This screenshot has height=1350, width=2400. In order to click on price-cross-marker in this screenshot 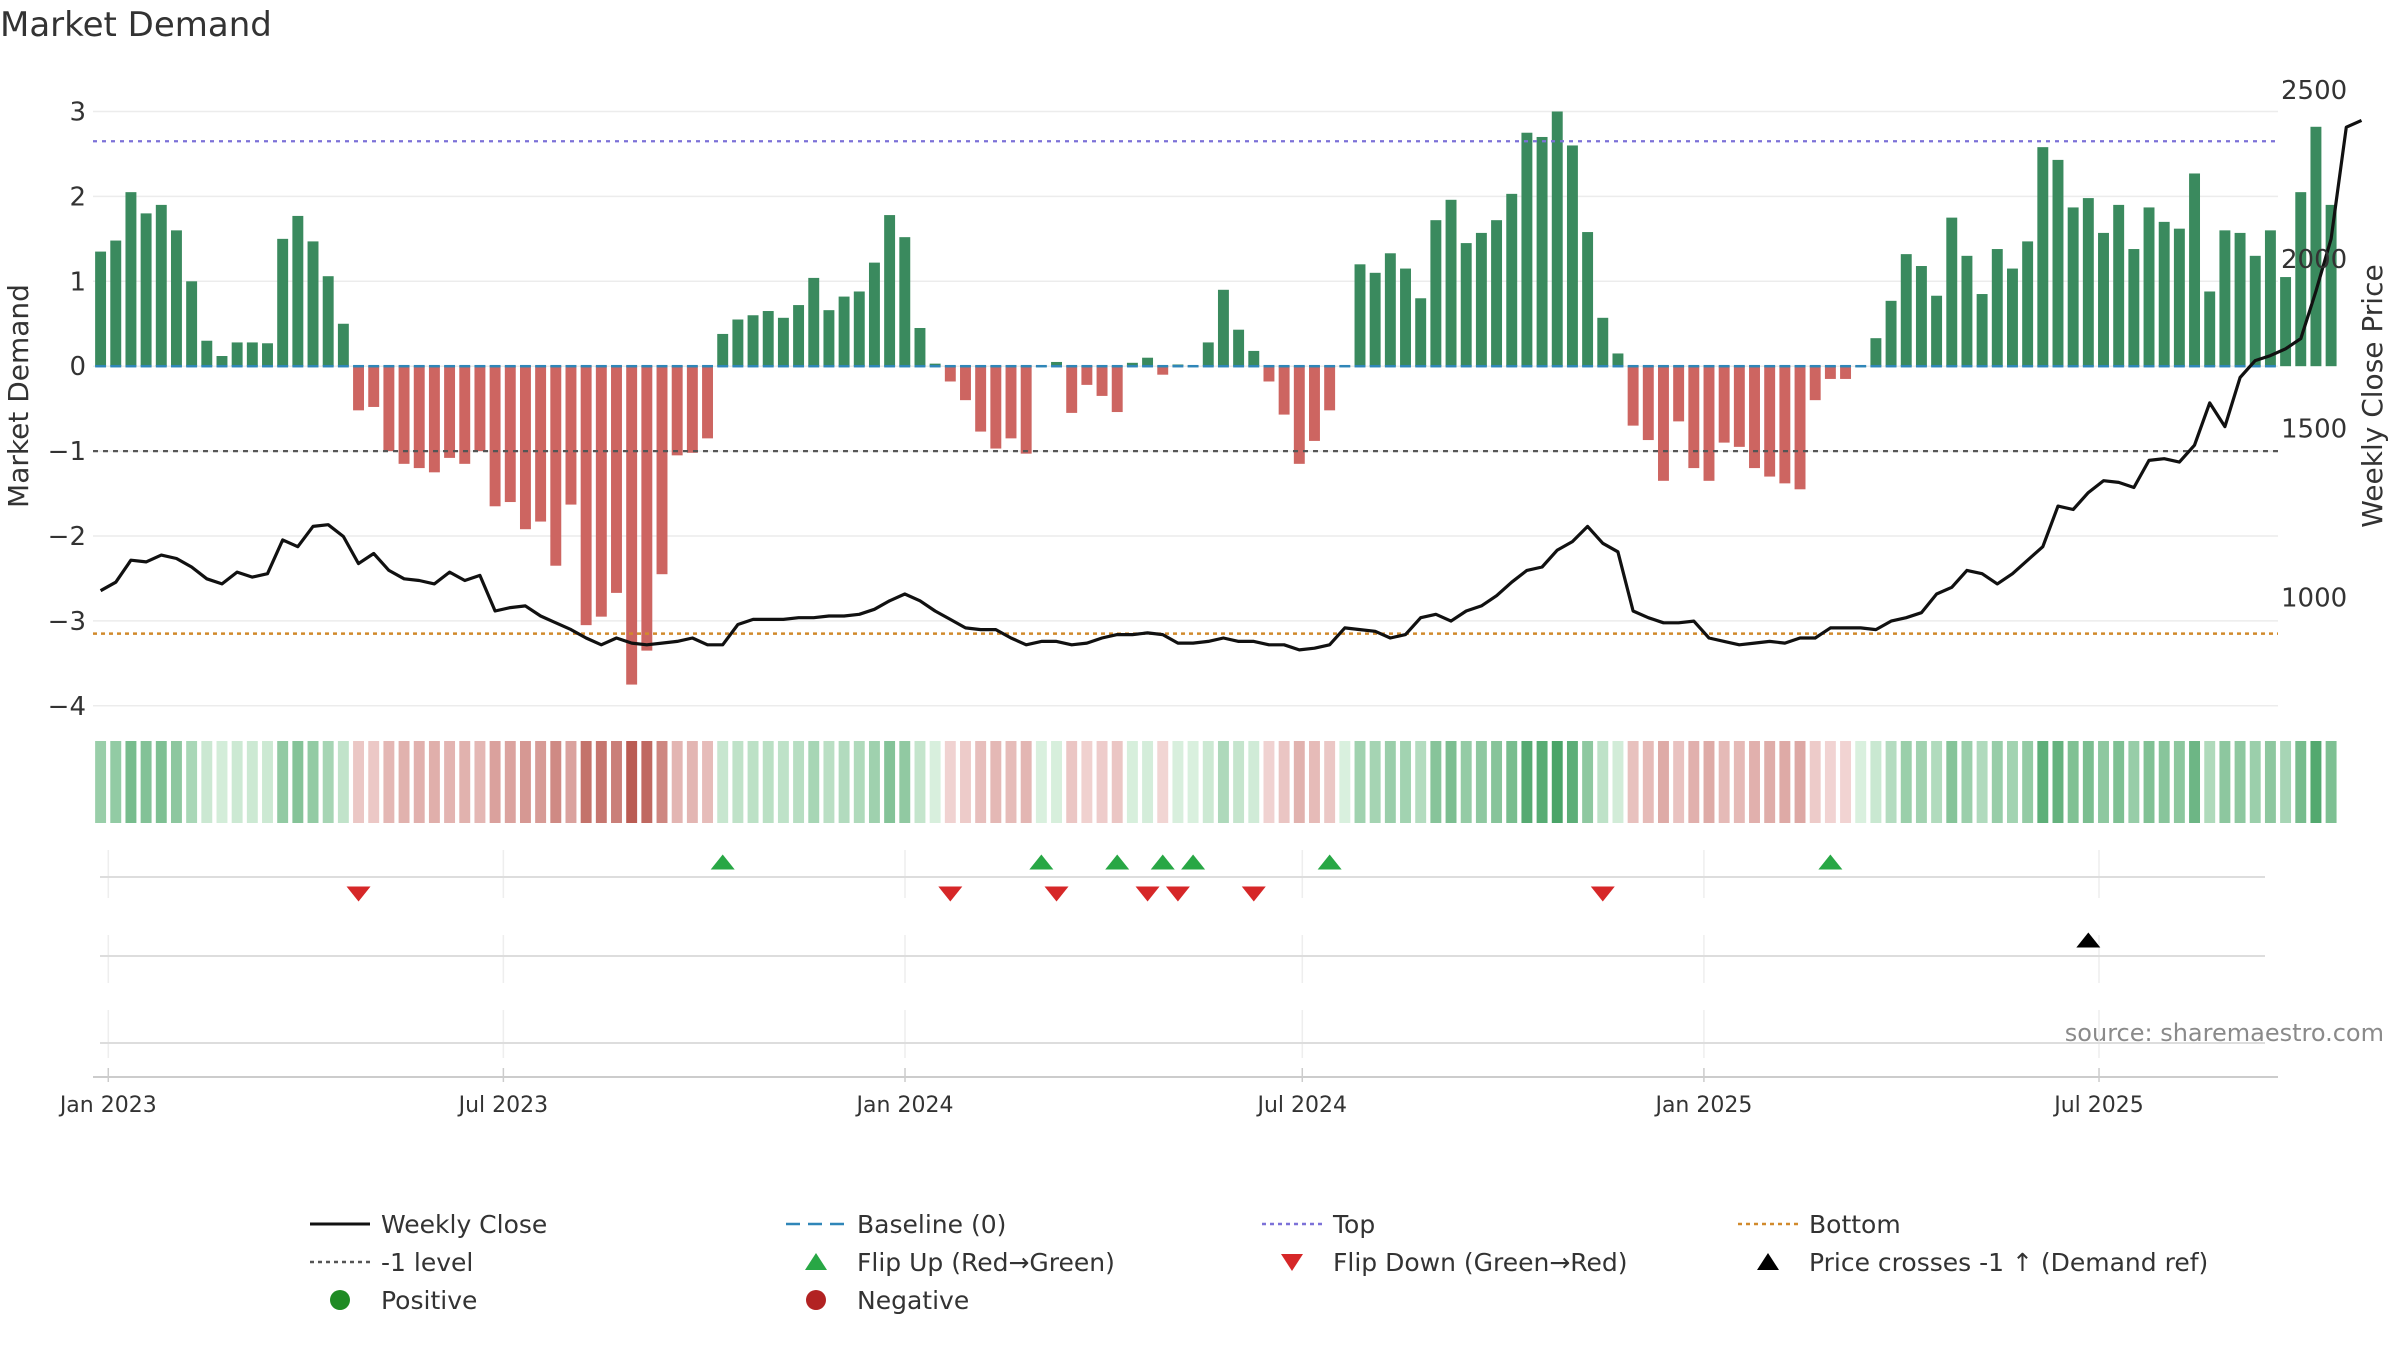, I will do `click(2088, 940)`.